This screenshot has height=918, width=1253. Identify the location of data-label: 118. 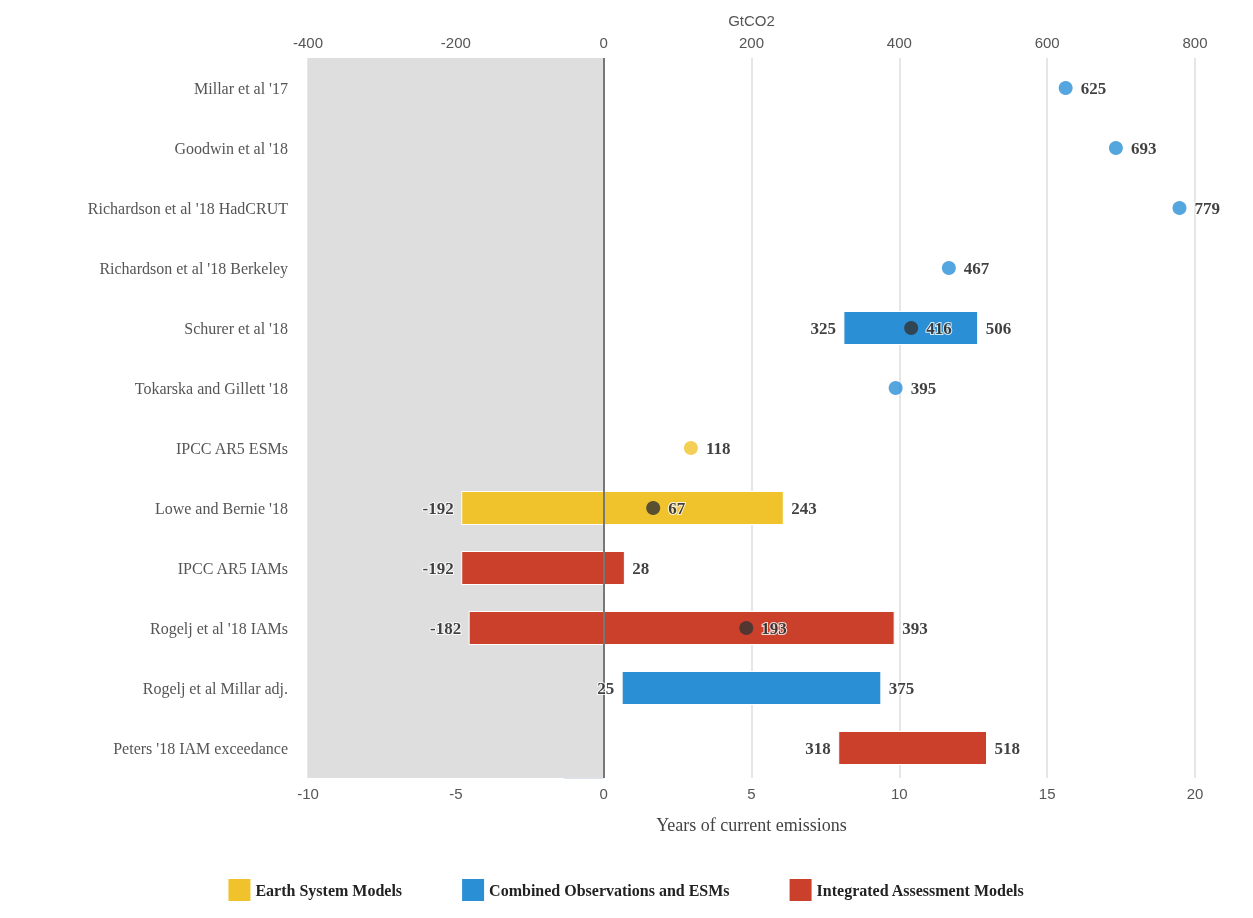
(718, 448).